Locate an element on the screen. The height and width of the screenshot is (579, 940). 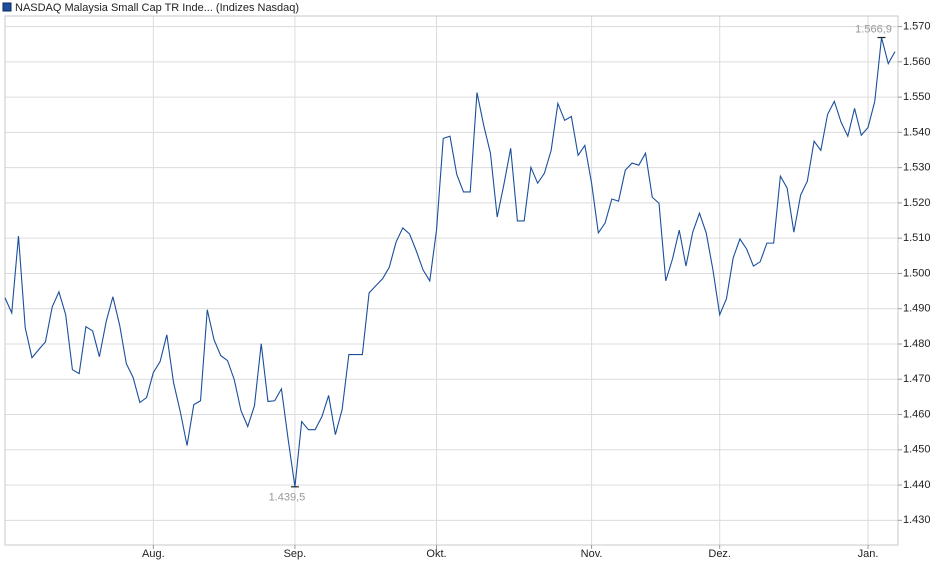
y-tick-label: 1.560 is located at coordinates (917, 62).